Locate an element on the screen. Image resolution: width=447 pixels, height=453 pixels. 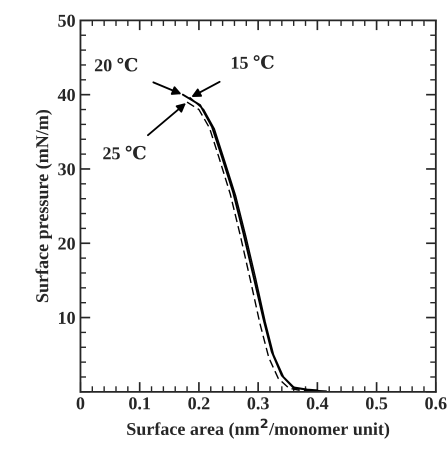
annotation: 25 ℃ is located at coordinates (124, 153).